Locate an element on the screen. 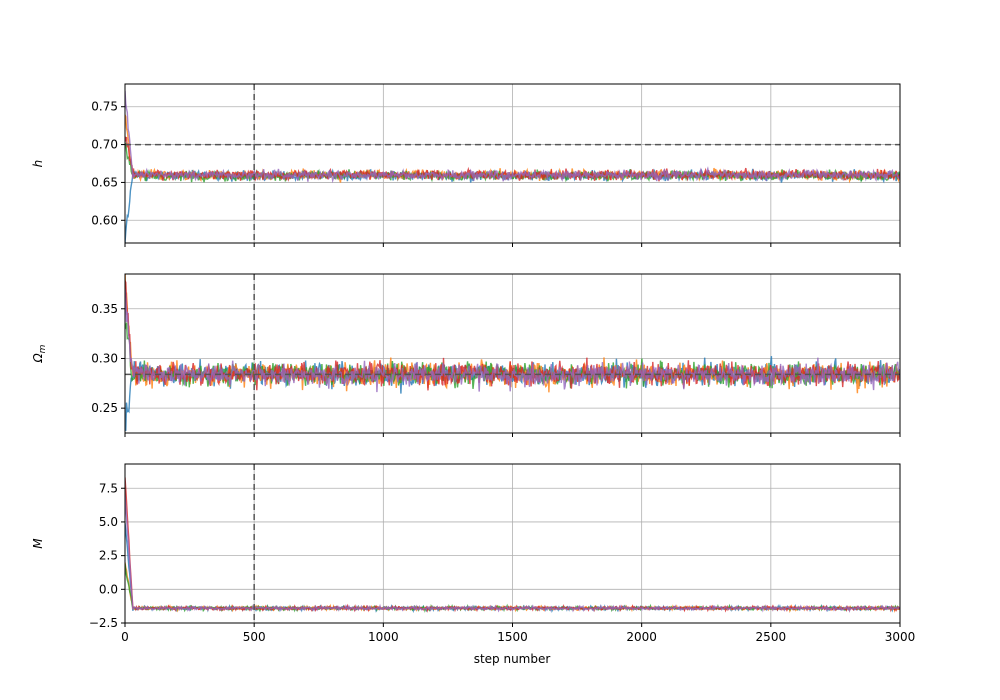  y-tick-label: 0.35 is located at coordinates (104, 309).